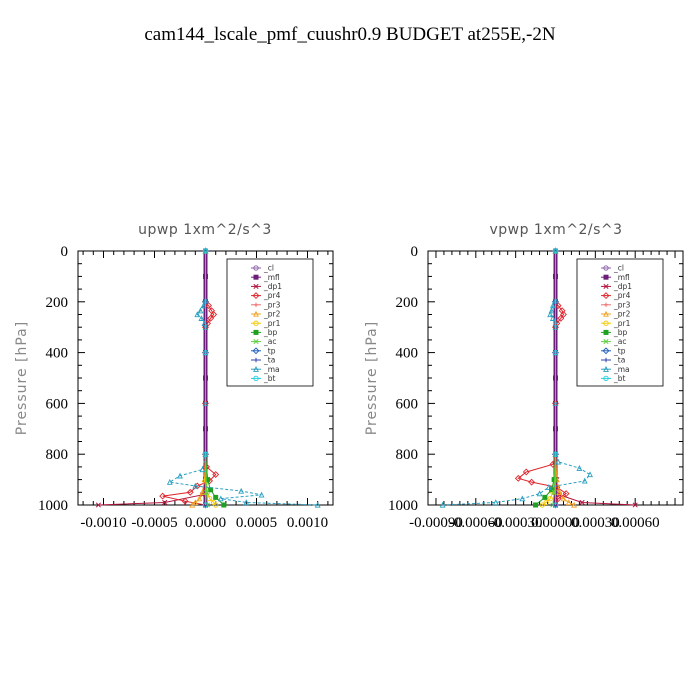 The width and height of the screenshot is (700, 700). What do you see at coordinates (269, 341) in the screenshot?
I see `legend-label: _ac` at bounding box center [269, 341].